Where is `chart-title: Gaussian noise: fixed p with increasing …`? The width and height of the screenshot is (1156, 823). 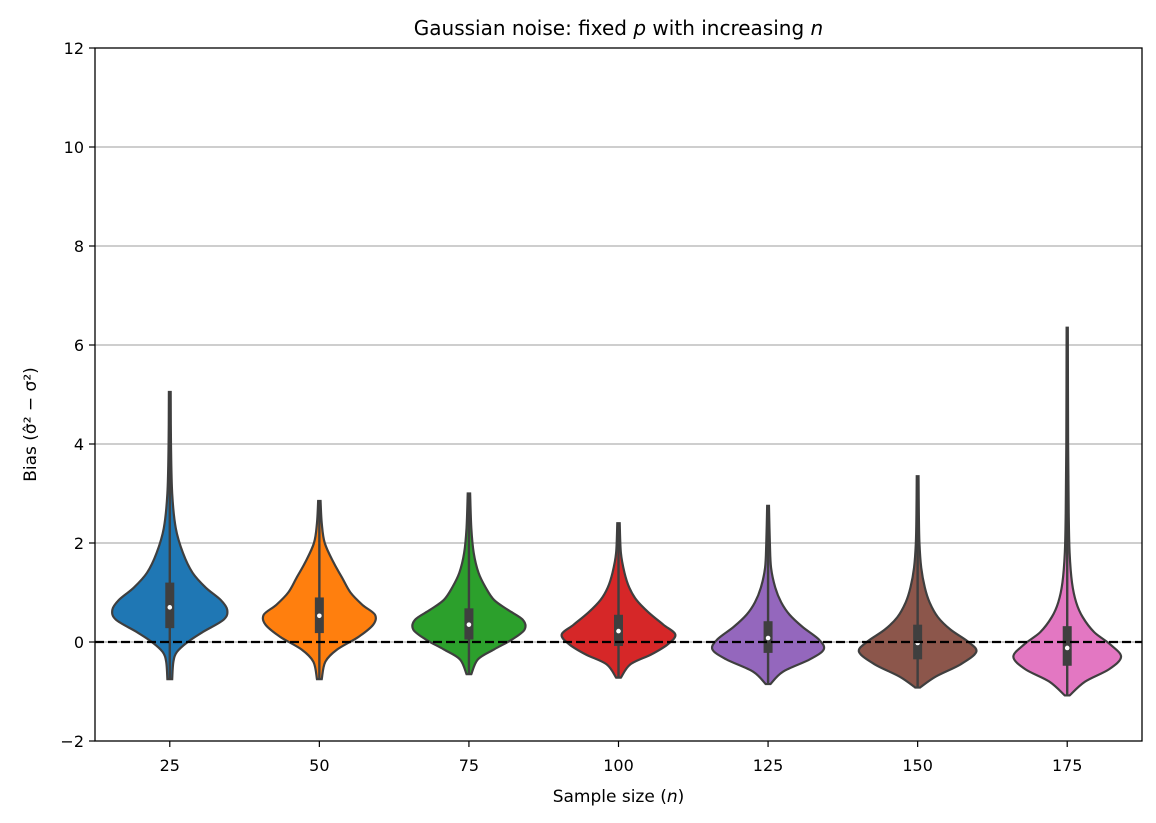
chart-title: Gaussian noise: fixed p with increasing … is located at coordinates (618, 28).